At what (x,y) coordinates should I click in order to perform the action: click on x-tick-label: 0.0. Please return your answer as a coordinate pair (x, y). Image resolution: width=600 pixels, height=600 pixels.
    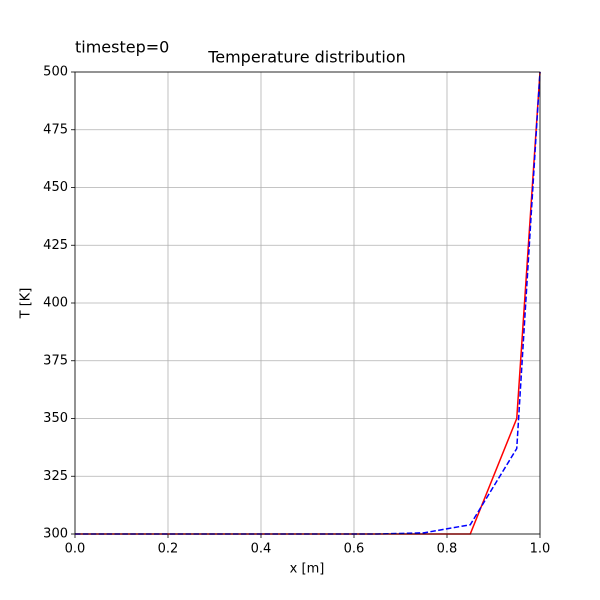
    Looking at the image, I should click on (75, 549).